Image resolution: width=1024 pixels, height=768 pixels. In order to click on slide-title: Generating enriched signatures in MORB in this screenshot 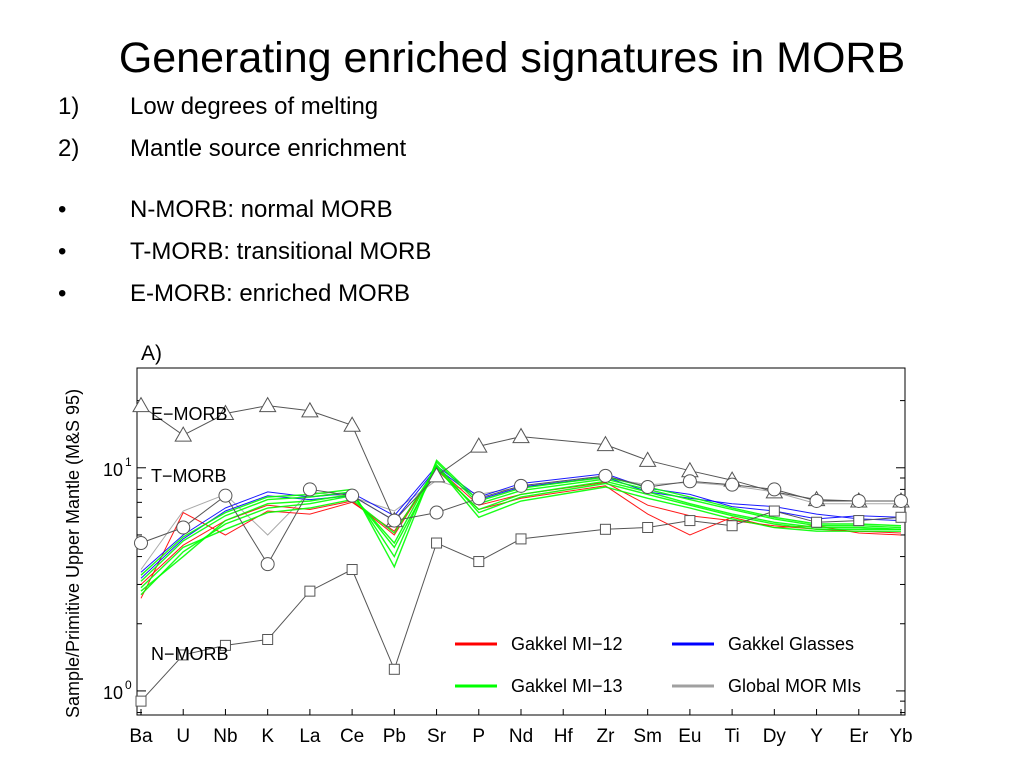, I will do `click(512, 58)`.